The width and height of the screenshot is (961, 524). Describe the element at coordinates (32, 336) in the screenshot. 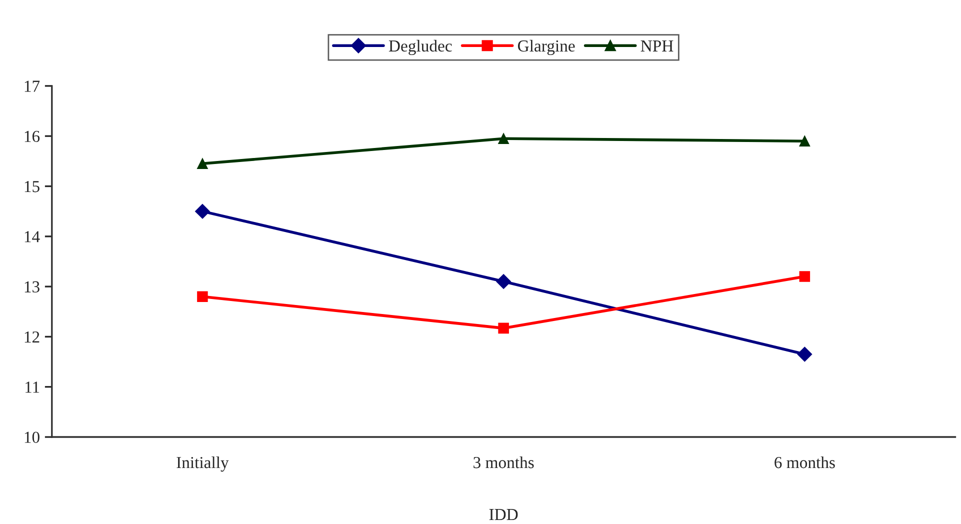

I see `y-tick-label: 12` at that location.